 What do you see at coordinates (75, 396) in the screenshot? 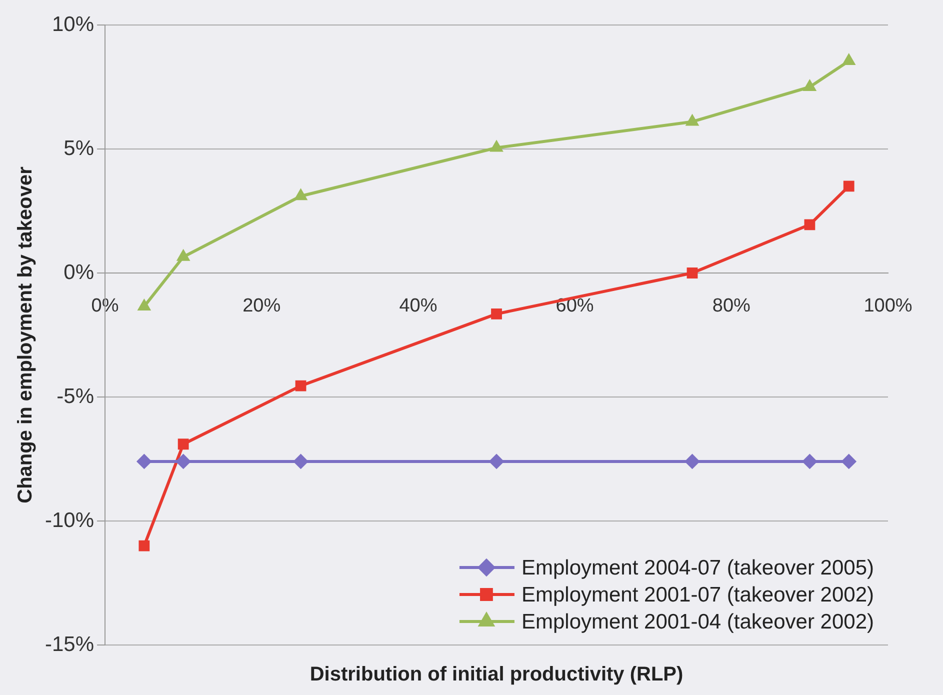
I see `y-tick-label: -5%` at bounding box center [75, 396].